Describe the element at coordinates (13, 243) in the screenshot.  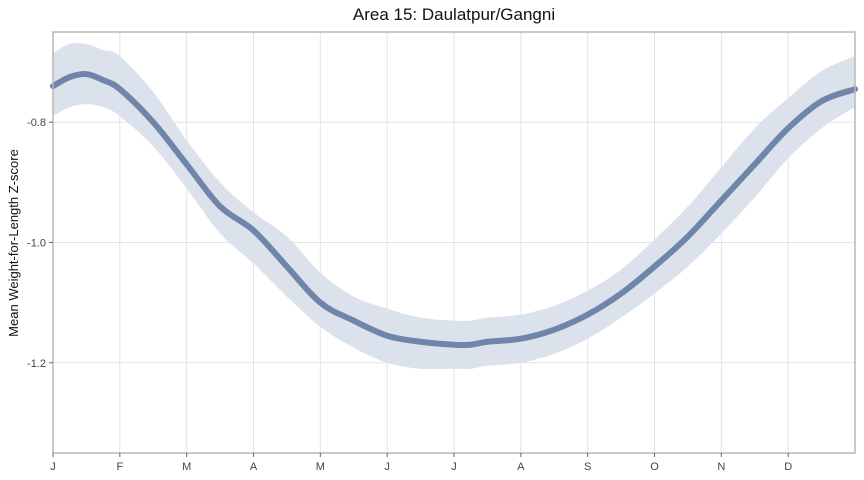
I see `y-axis-label: Mean Weight-for-Length Z-score` at that location.